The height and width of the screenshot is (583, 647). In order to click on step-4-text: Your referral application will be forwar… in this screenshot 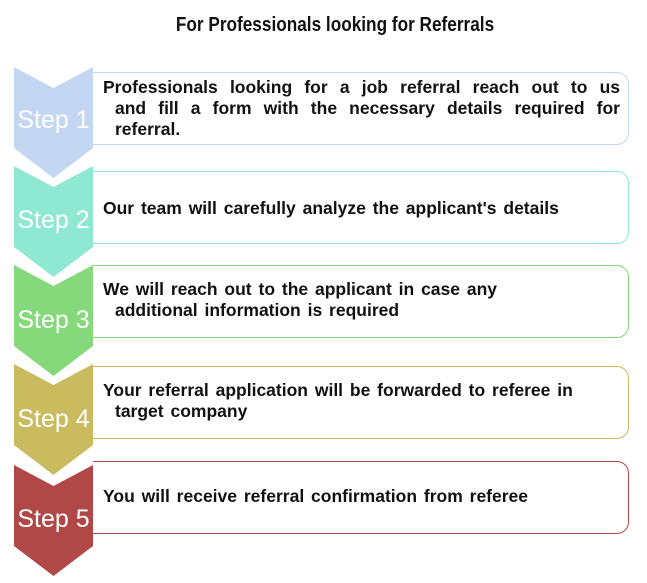, I will do `click(361, 401)`.